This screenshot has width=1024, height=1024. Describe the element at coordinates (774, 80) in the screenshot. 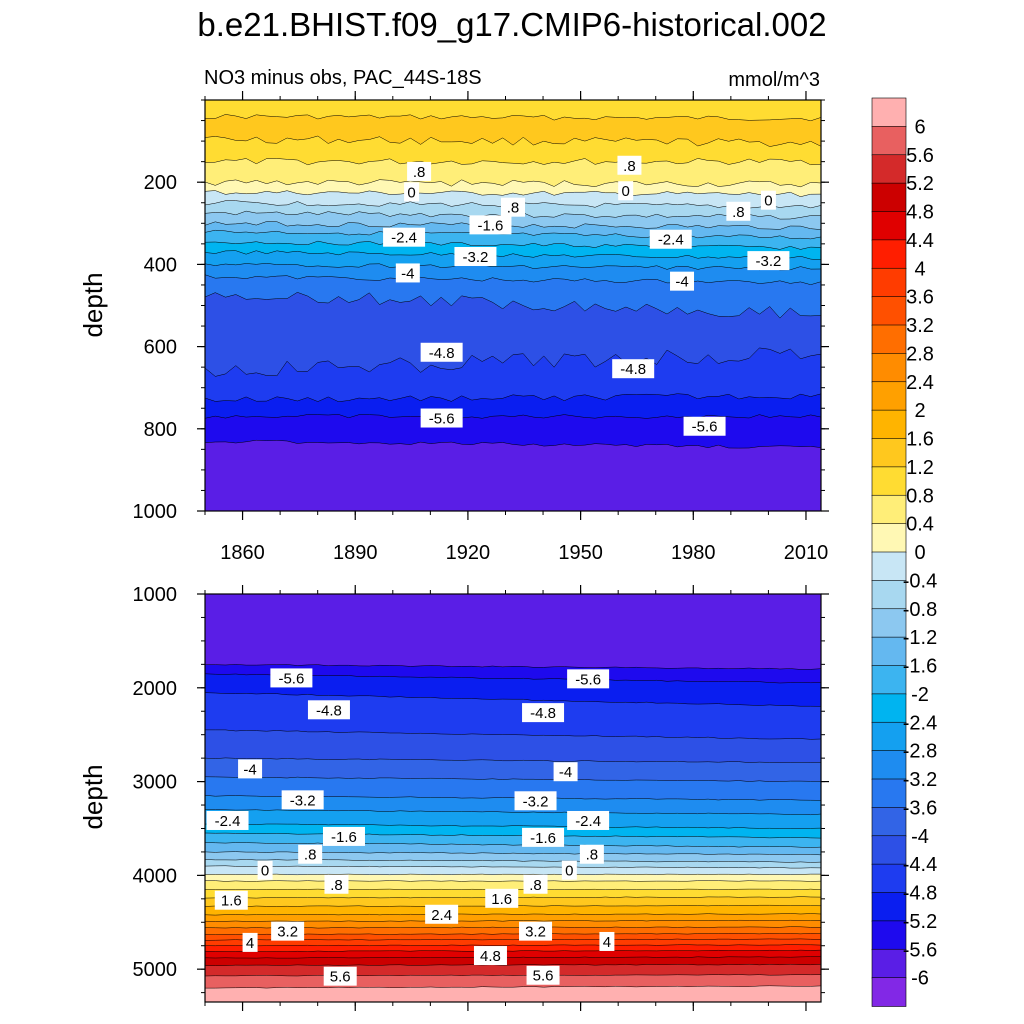

I see `units-label: mmol/m^3` at that location.